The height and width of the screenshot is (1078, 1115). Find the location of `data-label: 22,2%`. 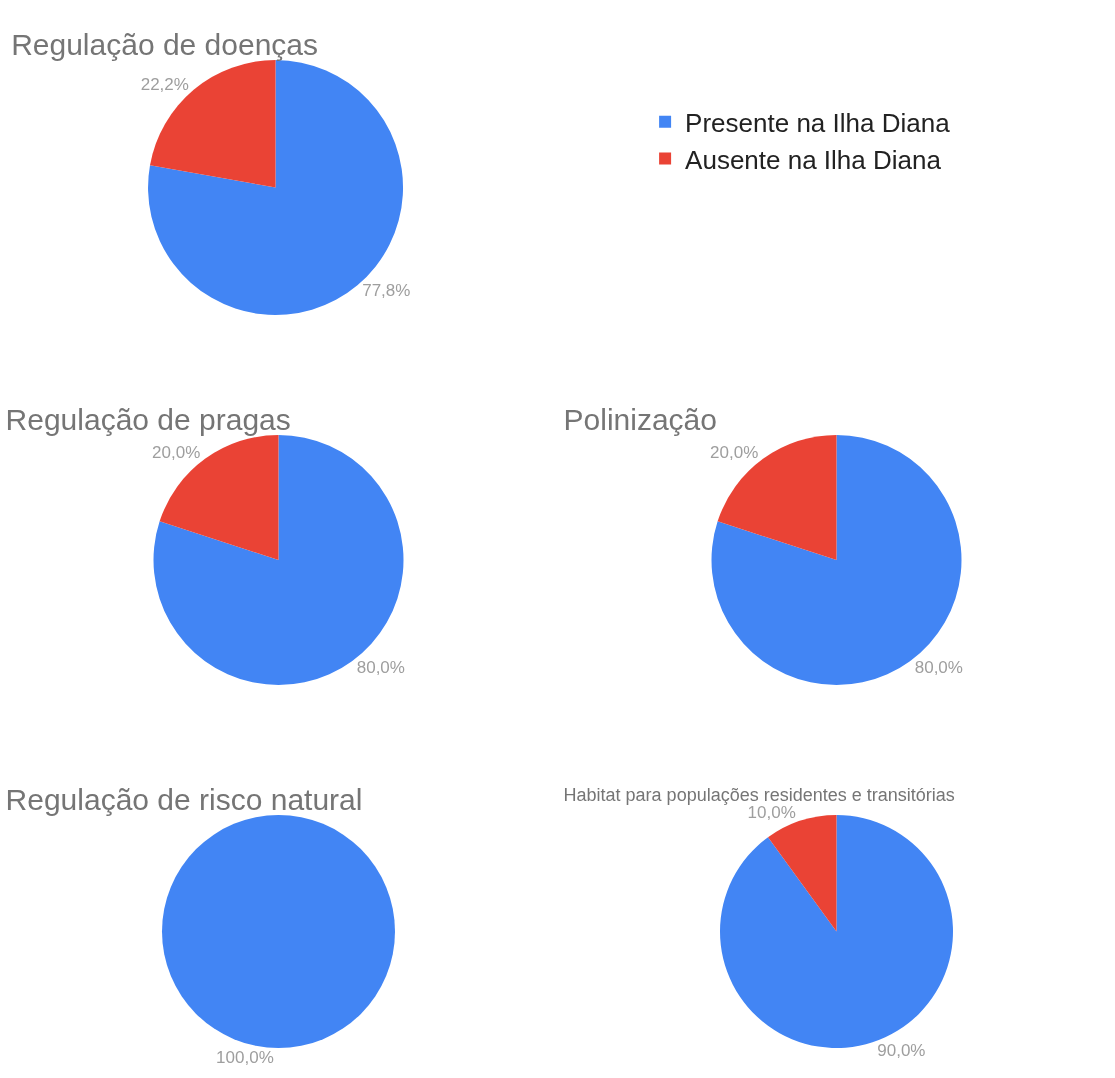

data-label: 22,2% is located at coordinates (164, 84).